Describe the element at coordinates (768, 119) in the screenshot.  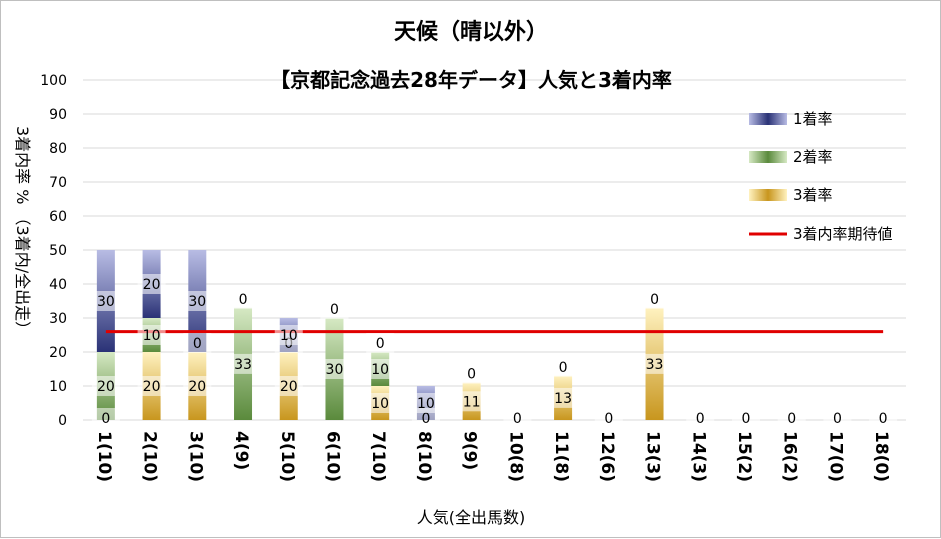
I see `legend-swatch-1st` at that location.